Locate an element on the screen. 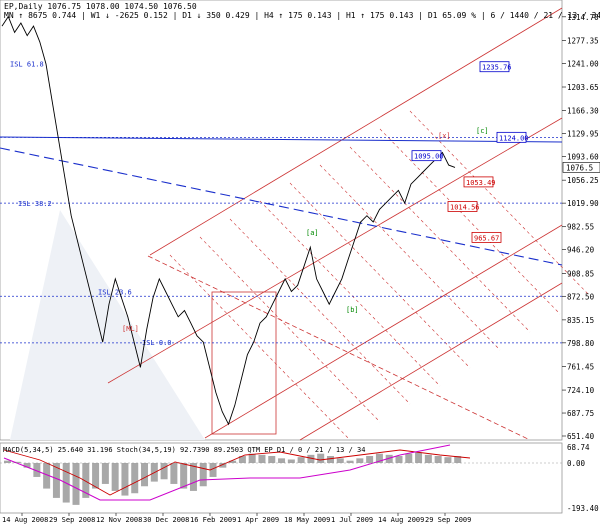 The image size is (600, 526). price-tick-label: 1093.60 is located at coordinates (583, 157).